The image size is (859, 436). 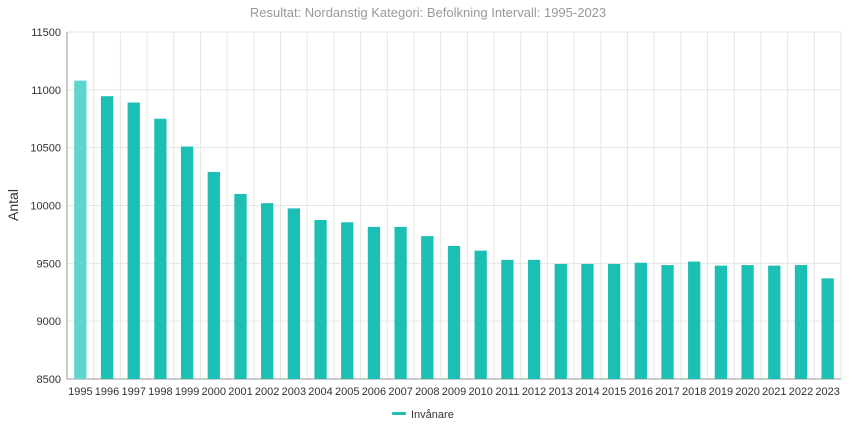 What do you see at coordinates (721, 392) in the screenshot?
I see `x-tick-label: 2019` at bounding box center [721, 392].